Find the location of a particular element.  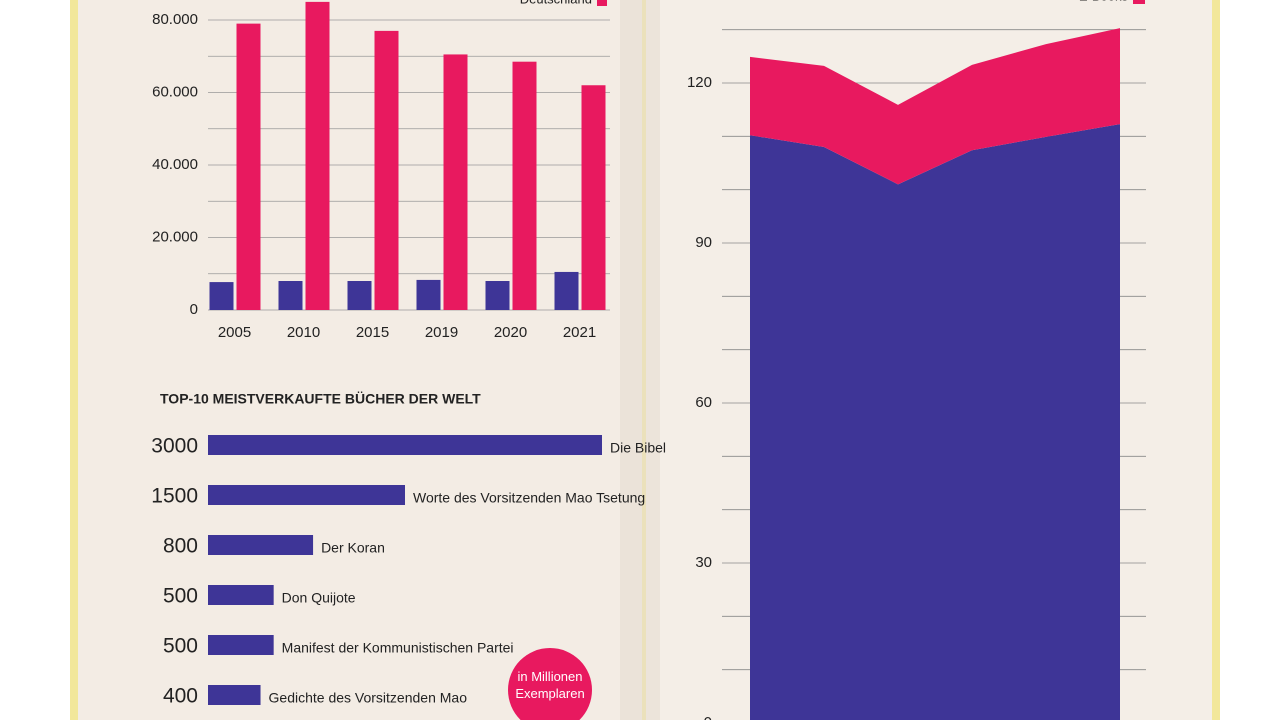

x-tick-label: 2010 is located at coordinates (303, 332).